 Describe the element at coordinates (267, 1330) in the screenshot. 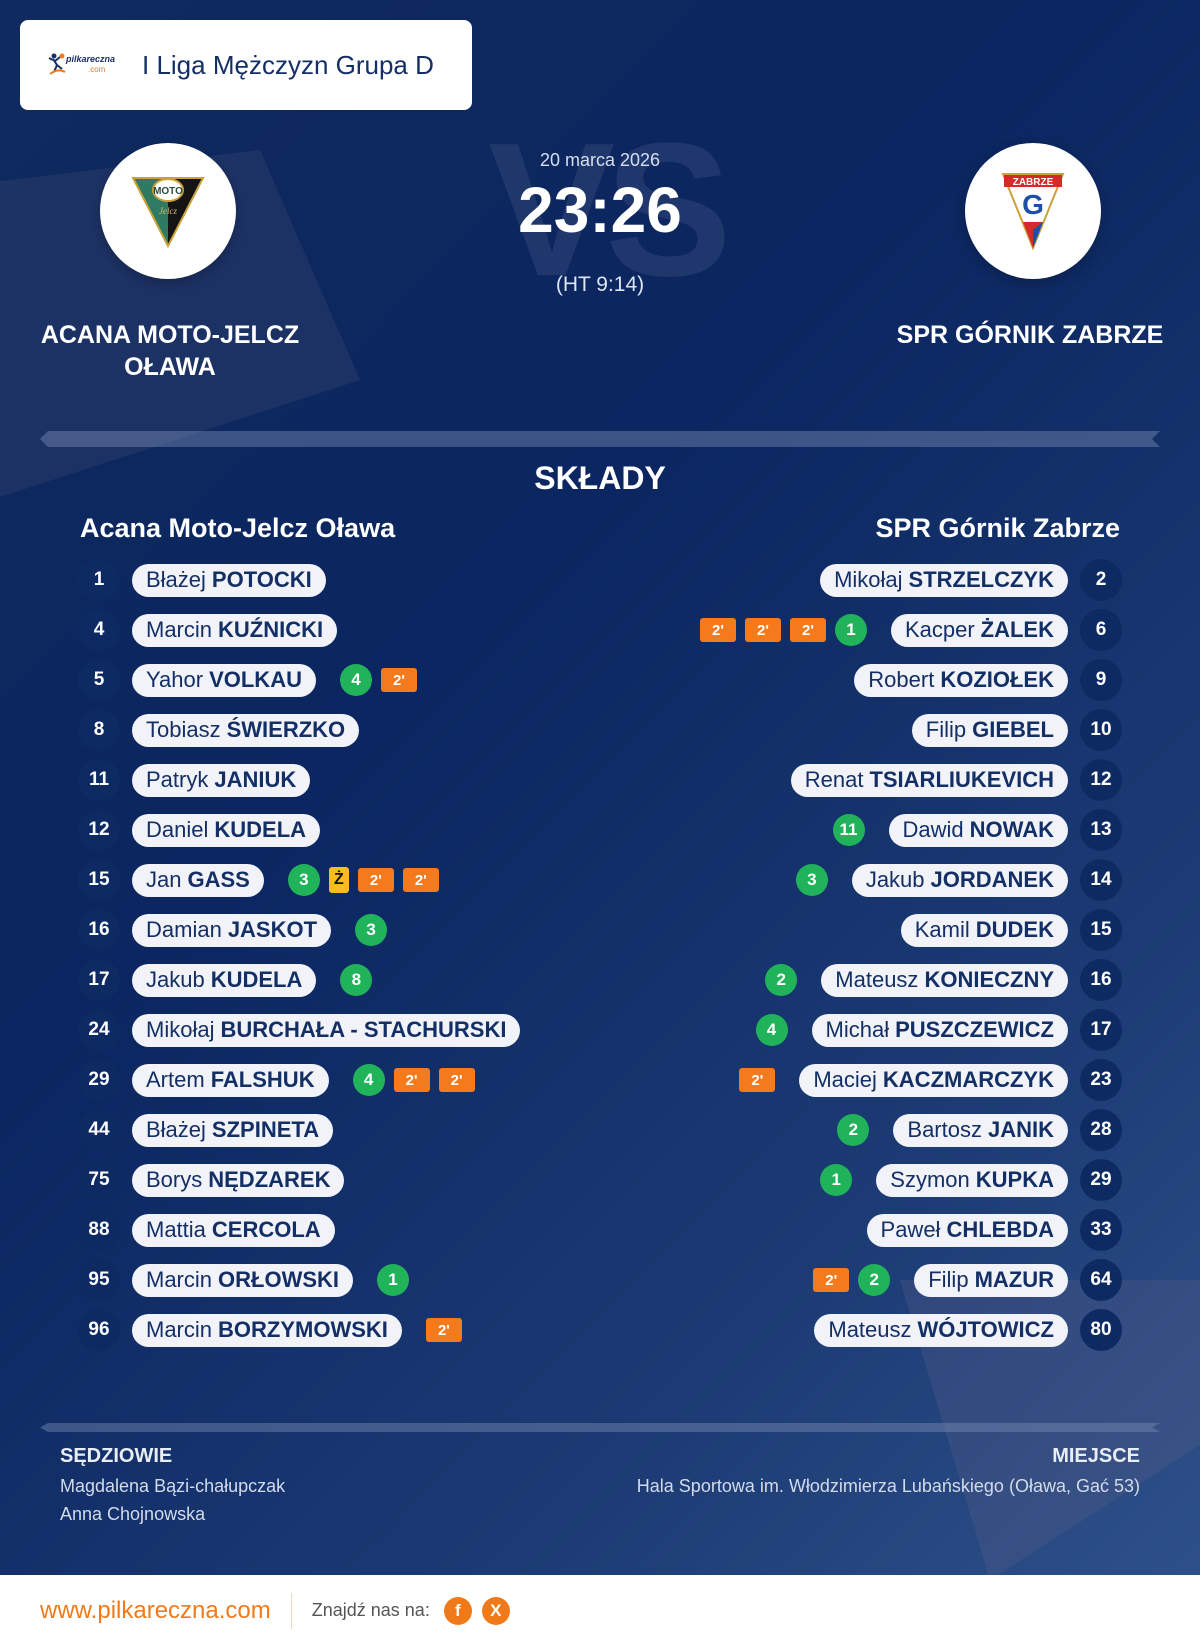

I see `player-name: Marcin BORZYMOWSKI` at that location.